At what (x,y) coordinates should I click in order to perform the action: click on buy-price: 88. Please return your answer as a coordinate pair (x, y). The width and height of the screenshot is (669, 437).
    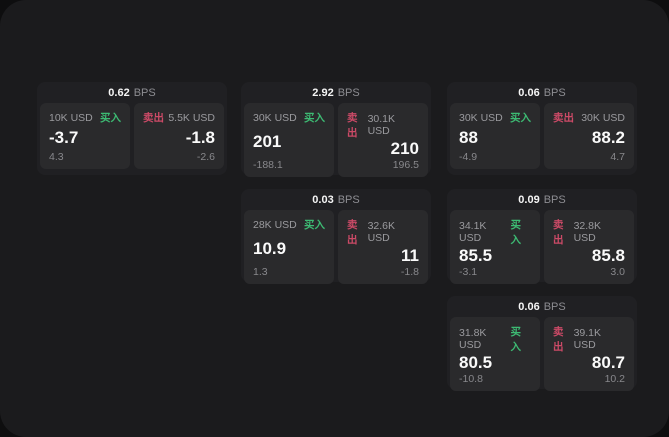
    Looking at the image, I should click on (468, 137).